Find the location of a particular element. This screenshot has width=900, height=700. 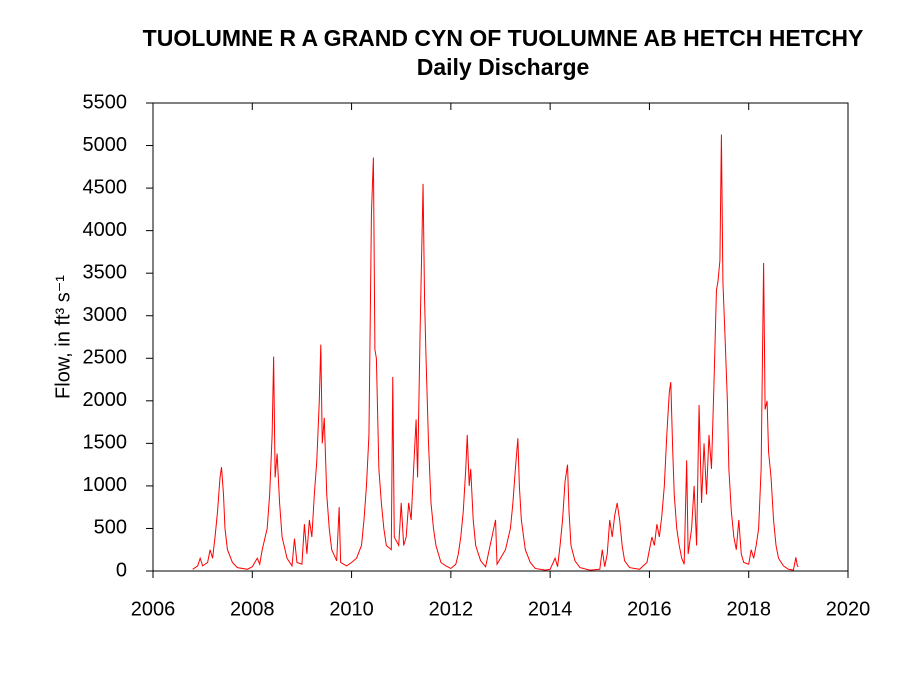

y-tick-label: 2500 is located at coordinates (105, 358).